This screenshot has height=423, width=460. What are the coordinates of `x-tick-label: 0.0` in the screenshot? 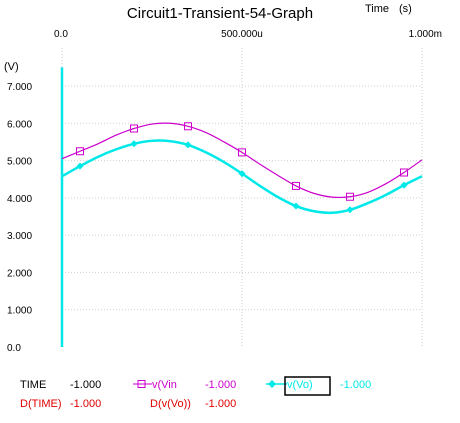 It's located at (61, 34).